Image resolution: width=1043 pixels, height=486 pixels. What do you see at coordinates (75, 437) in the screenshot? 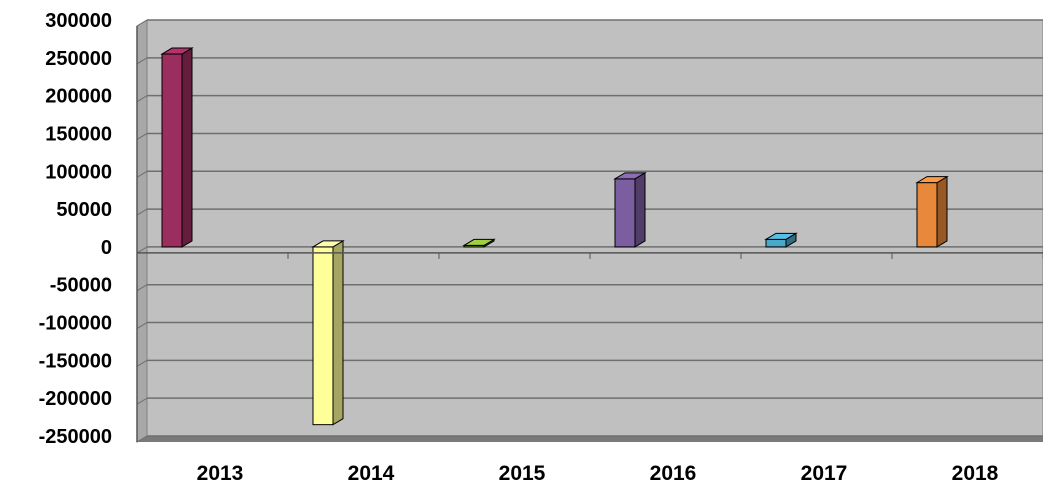
I see `y-tick-label: -250000` at bounding box center [75, 437].